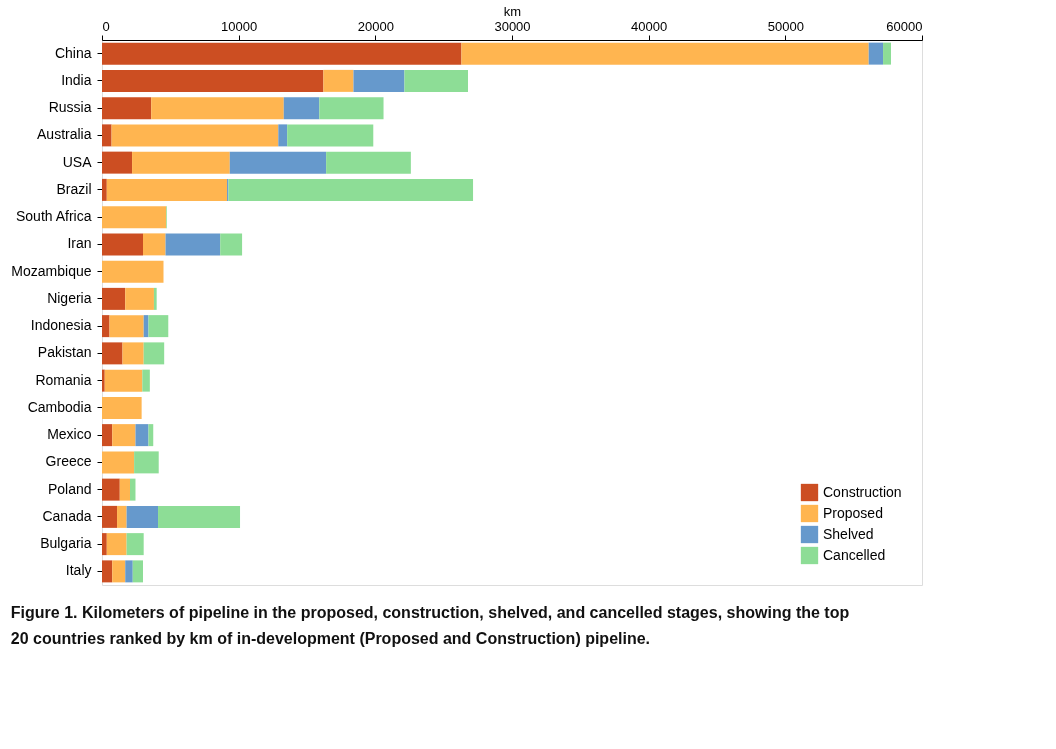 Image resolution: width=1056 pixels, height=749 pixels. What do you see at coordinates (375, 26) in the screenshot?
I see `x-tick-label: 20000` at bounding box center [375, 26].